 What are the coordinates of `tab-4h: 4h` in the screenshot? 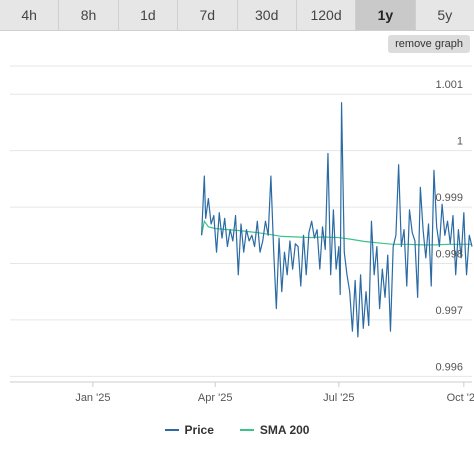 It's located at (30, 15).